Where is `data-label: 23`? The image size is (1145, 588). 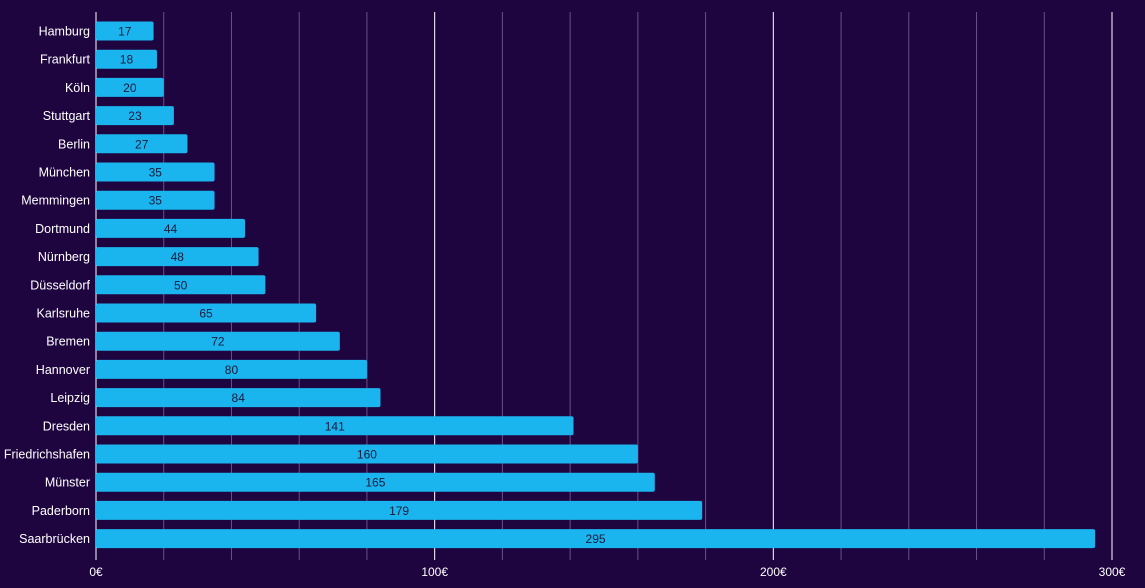 data-label: 23 is located at coordinates (135, 116).